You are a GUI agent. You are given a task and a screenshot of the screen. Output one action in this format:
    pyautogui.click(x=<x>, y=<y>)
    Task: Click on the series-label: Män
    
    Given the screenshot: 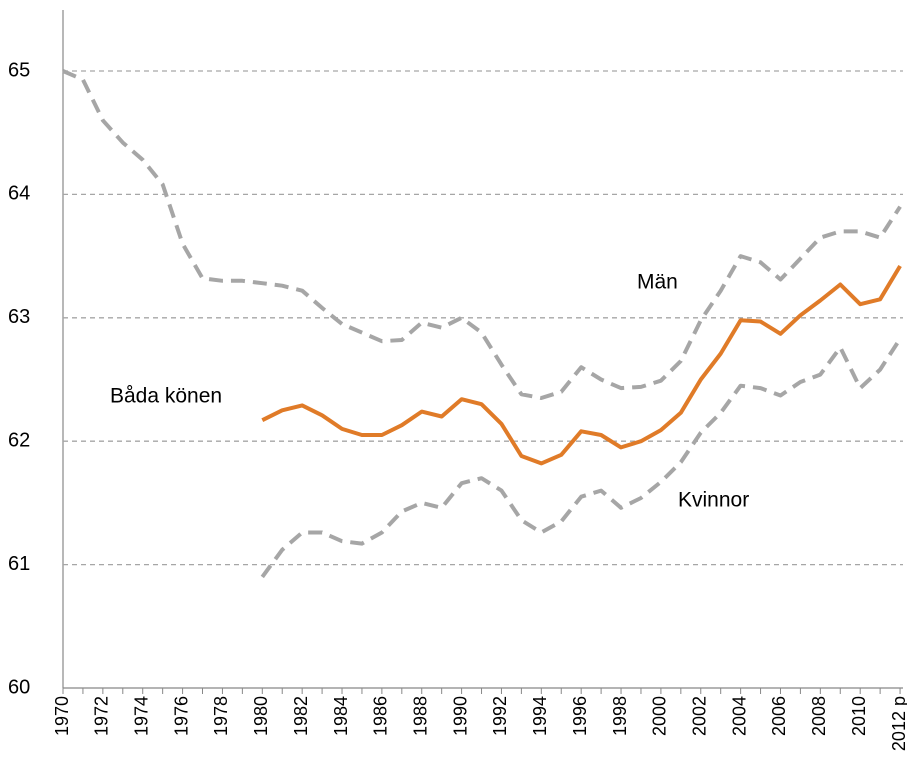 What is the action you would take?
    pyautogui.click(x=657, y=282)
    